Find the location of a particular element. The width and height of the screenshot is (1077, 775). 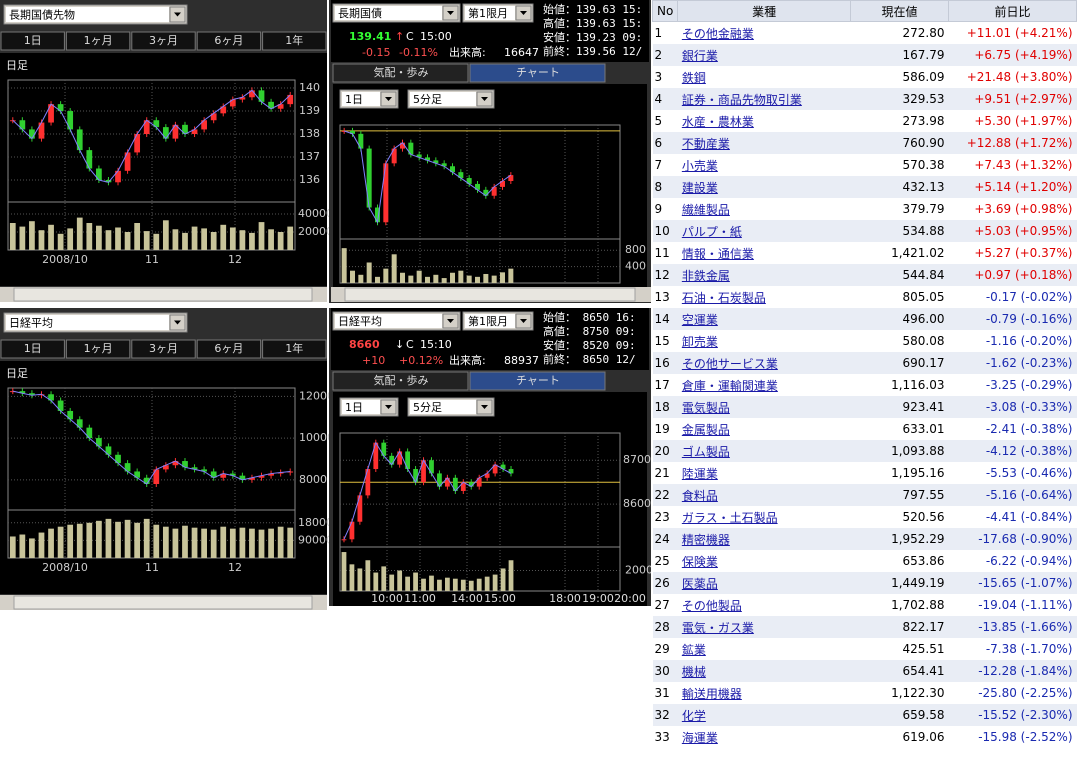

sector-link: 電気・ガス業 is located at coordinates (717, 627).